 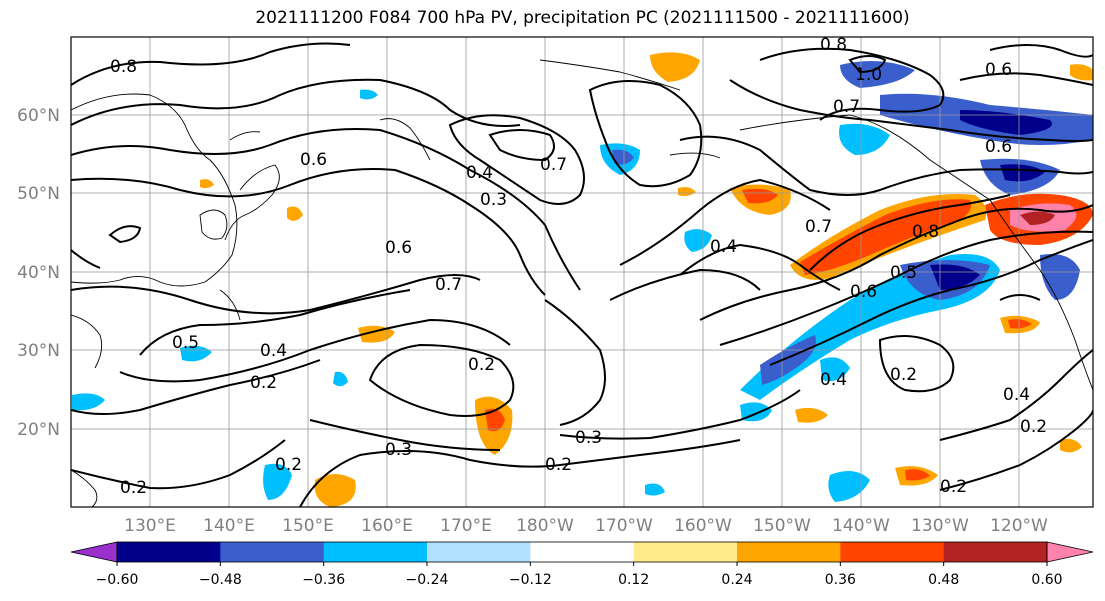 I want to click on lon-label: 140°W, so click(x=861, y=526).